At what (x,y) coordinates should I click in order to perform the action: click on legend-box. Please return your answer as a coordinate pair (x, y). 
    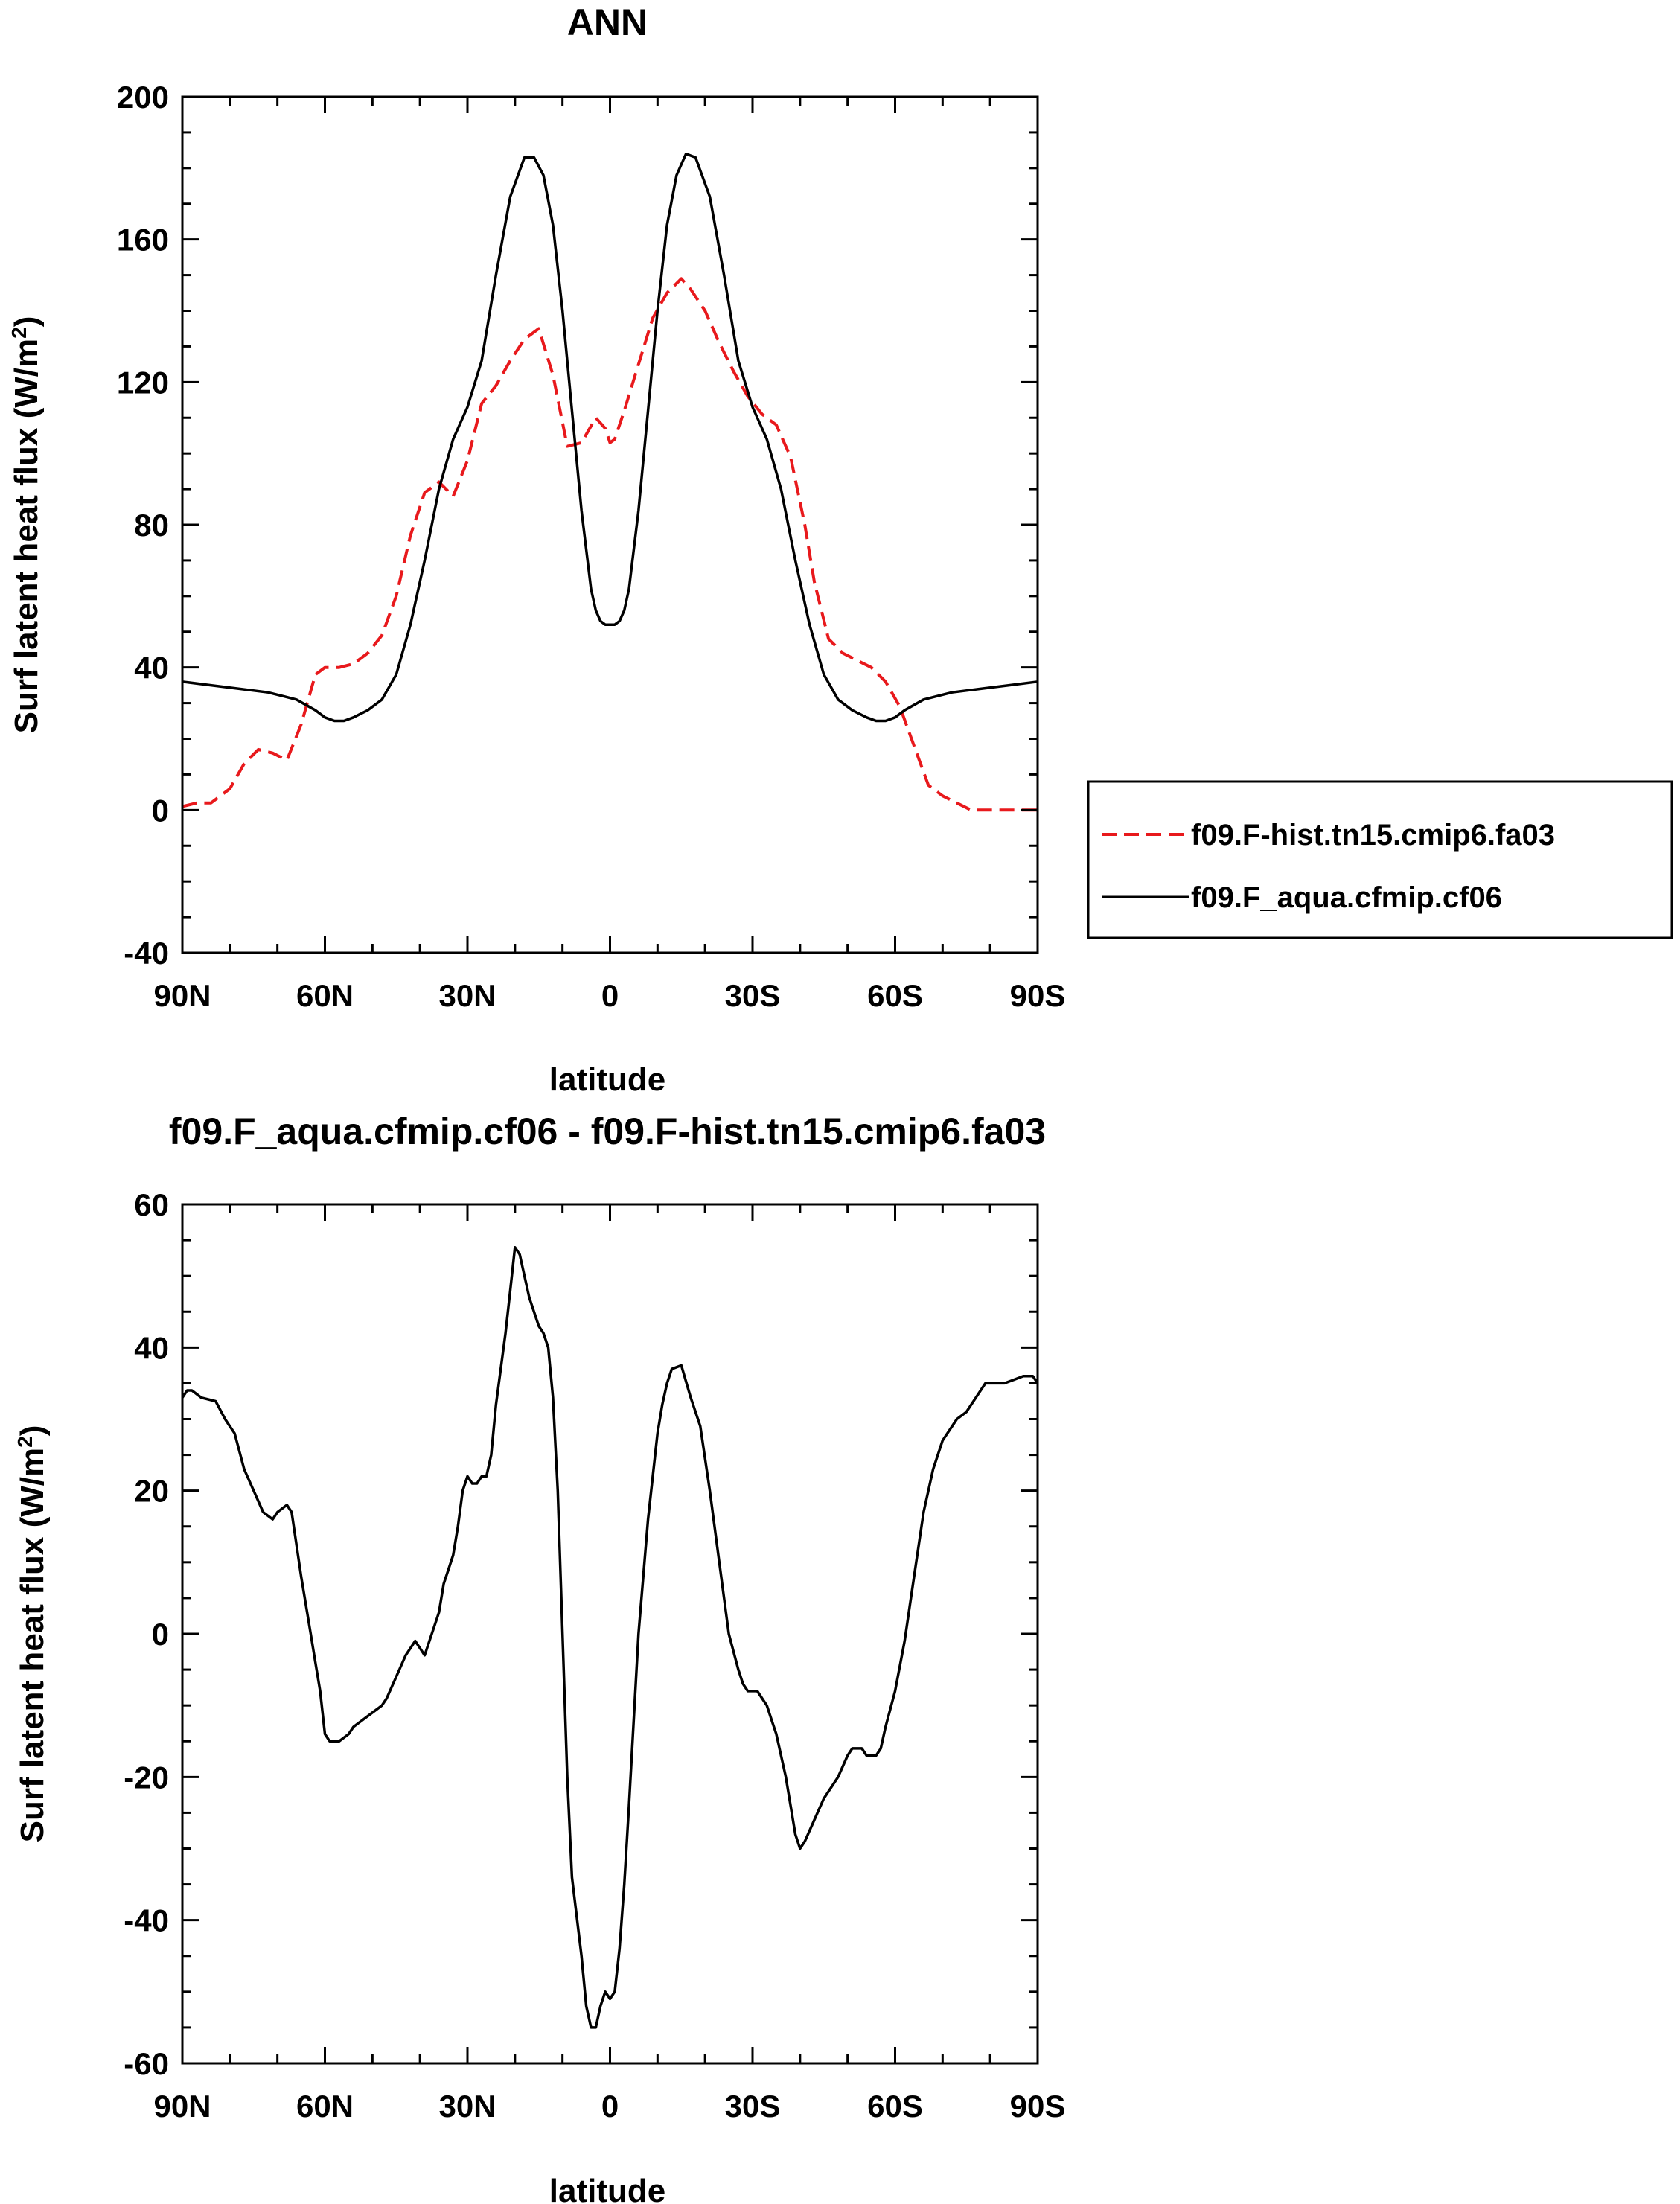
    Looking at the image, I should click on (1380, 859).